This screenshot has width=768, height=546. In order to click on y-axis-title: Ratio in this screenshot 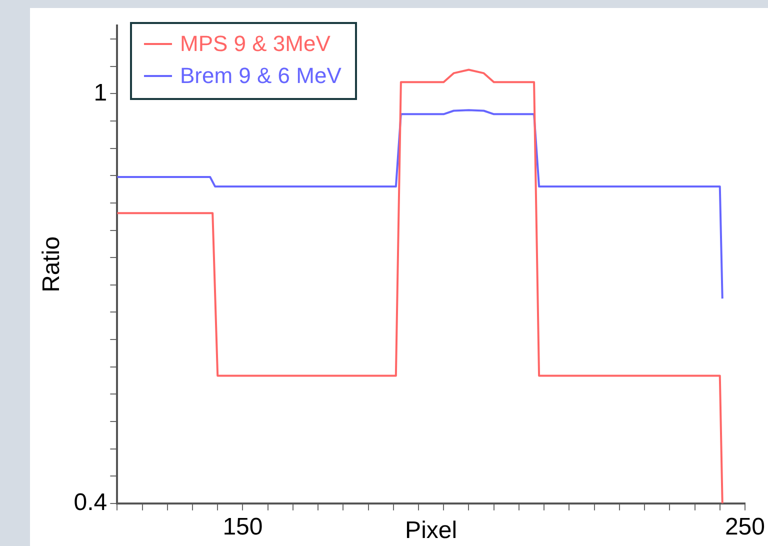, I will do `click(52, 264)`.